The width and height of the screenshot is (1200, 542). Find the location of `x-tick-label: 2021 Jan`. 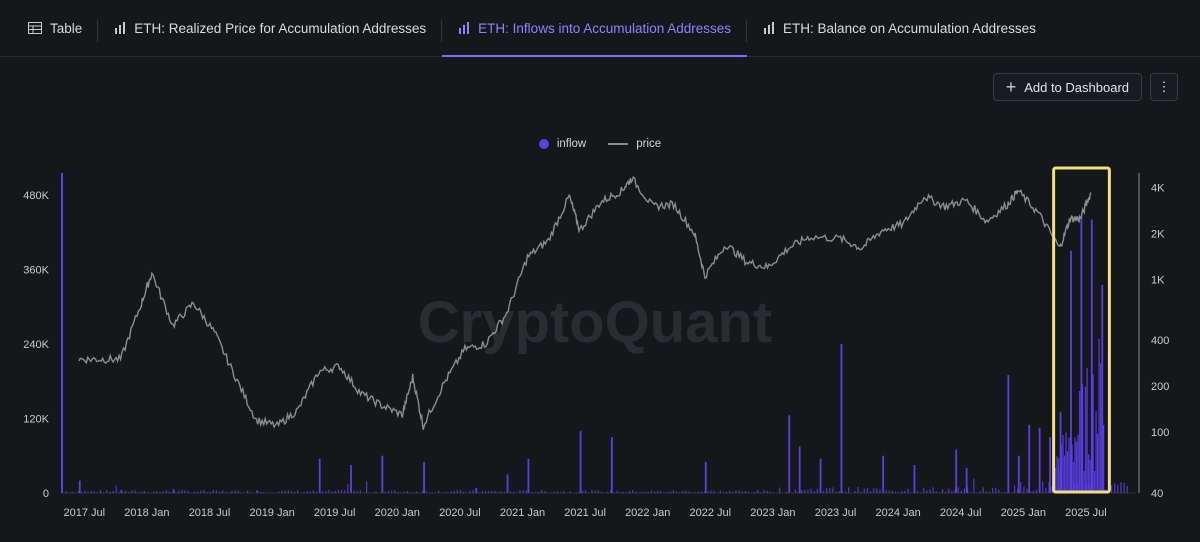

x-tick-label: 2021 Jan is located at coordinates (522, 513).